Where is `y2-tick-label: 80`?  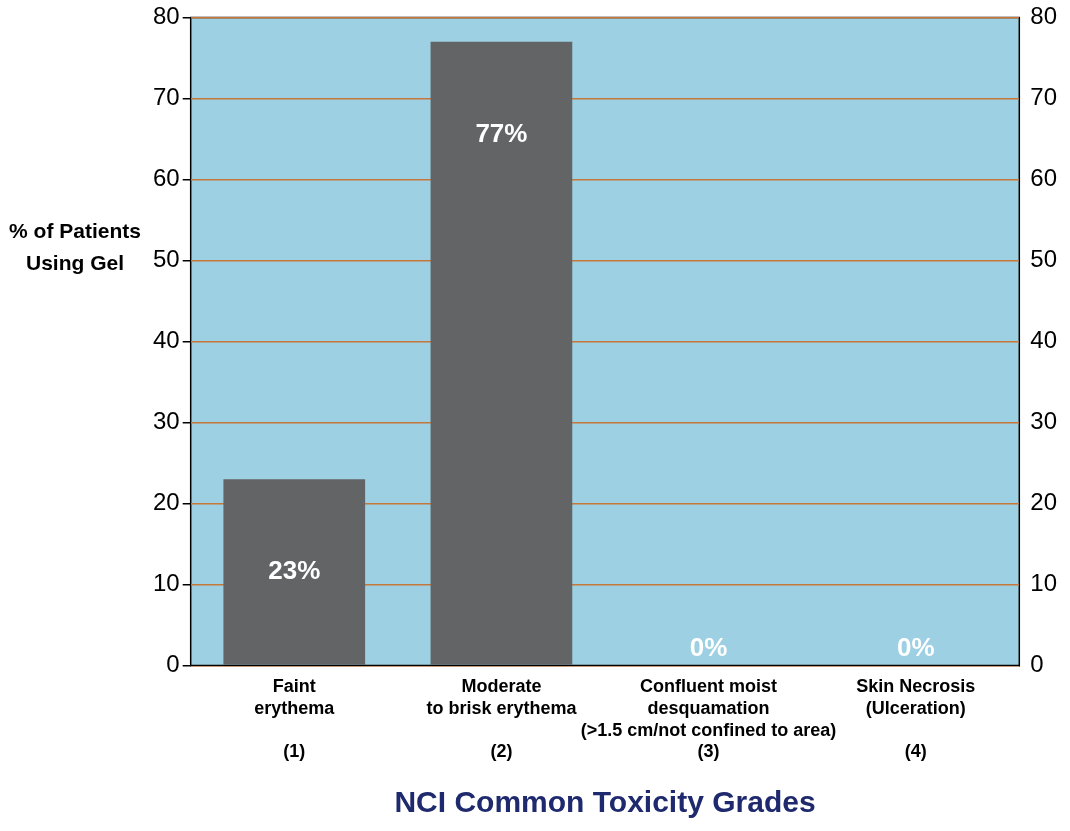
y2-tick-label: 80 is located at coordinates (1044, 16).